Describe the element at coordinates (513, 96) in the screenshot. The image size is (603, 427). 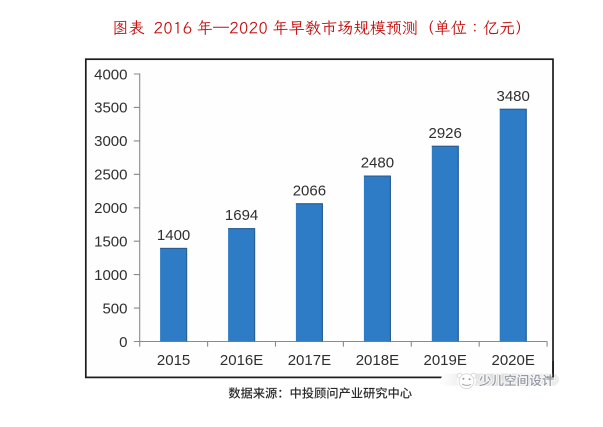
I see `svg-text: 3480` at that location.